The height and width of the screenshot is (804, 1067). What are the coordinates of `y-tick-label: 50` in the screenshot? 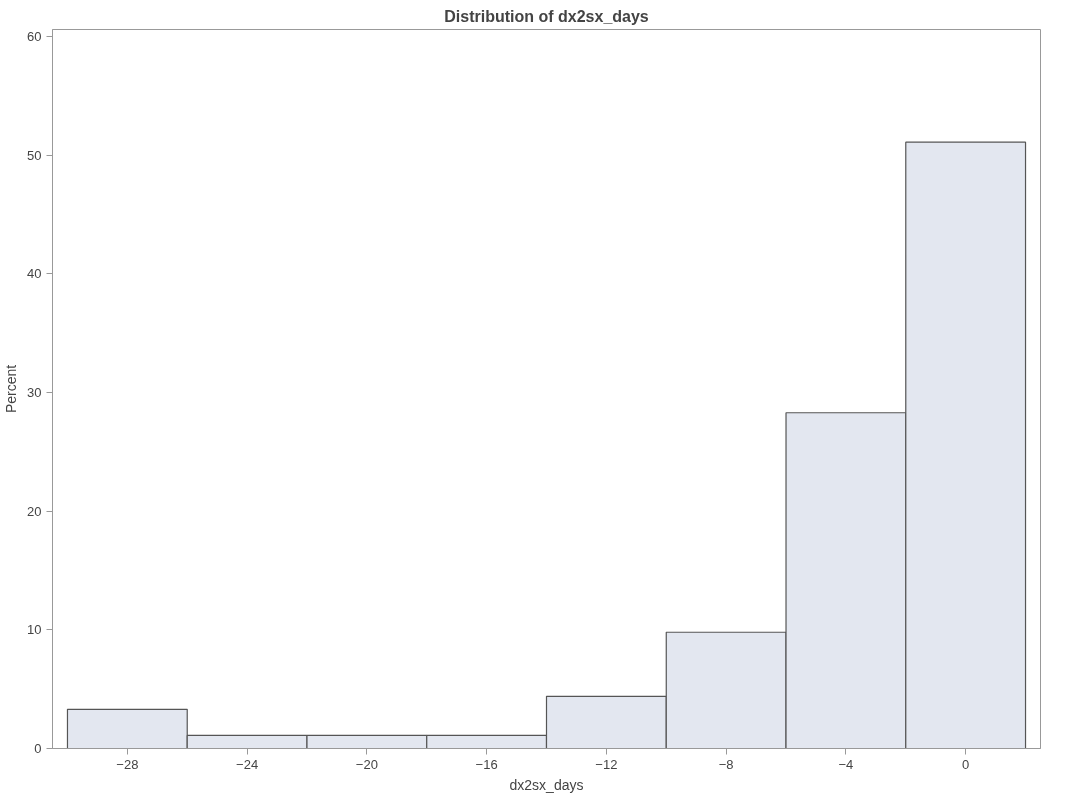 It's located at (34, 155).